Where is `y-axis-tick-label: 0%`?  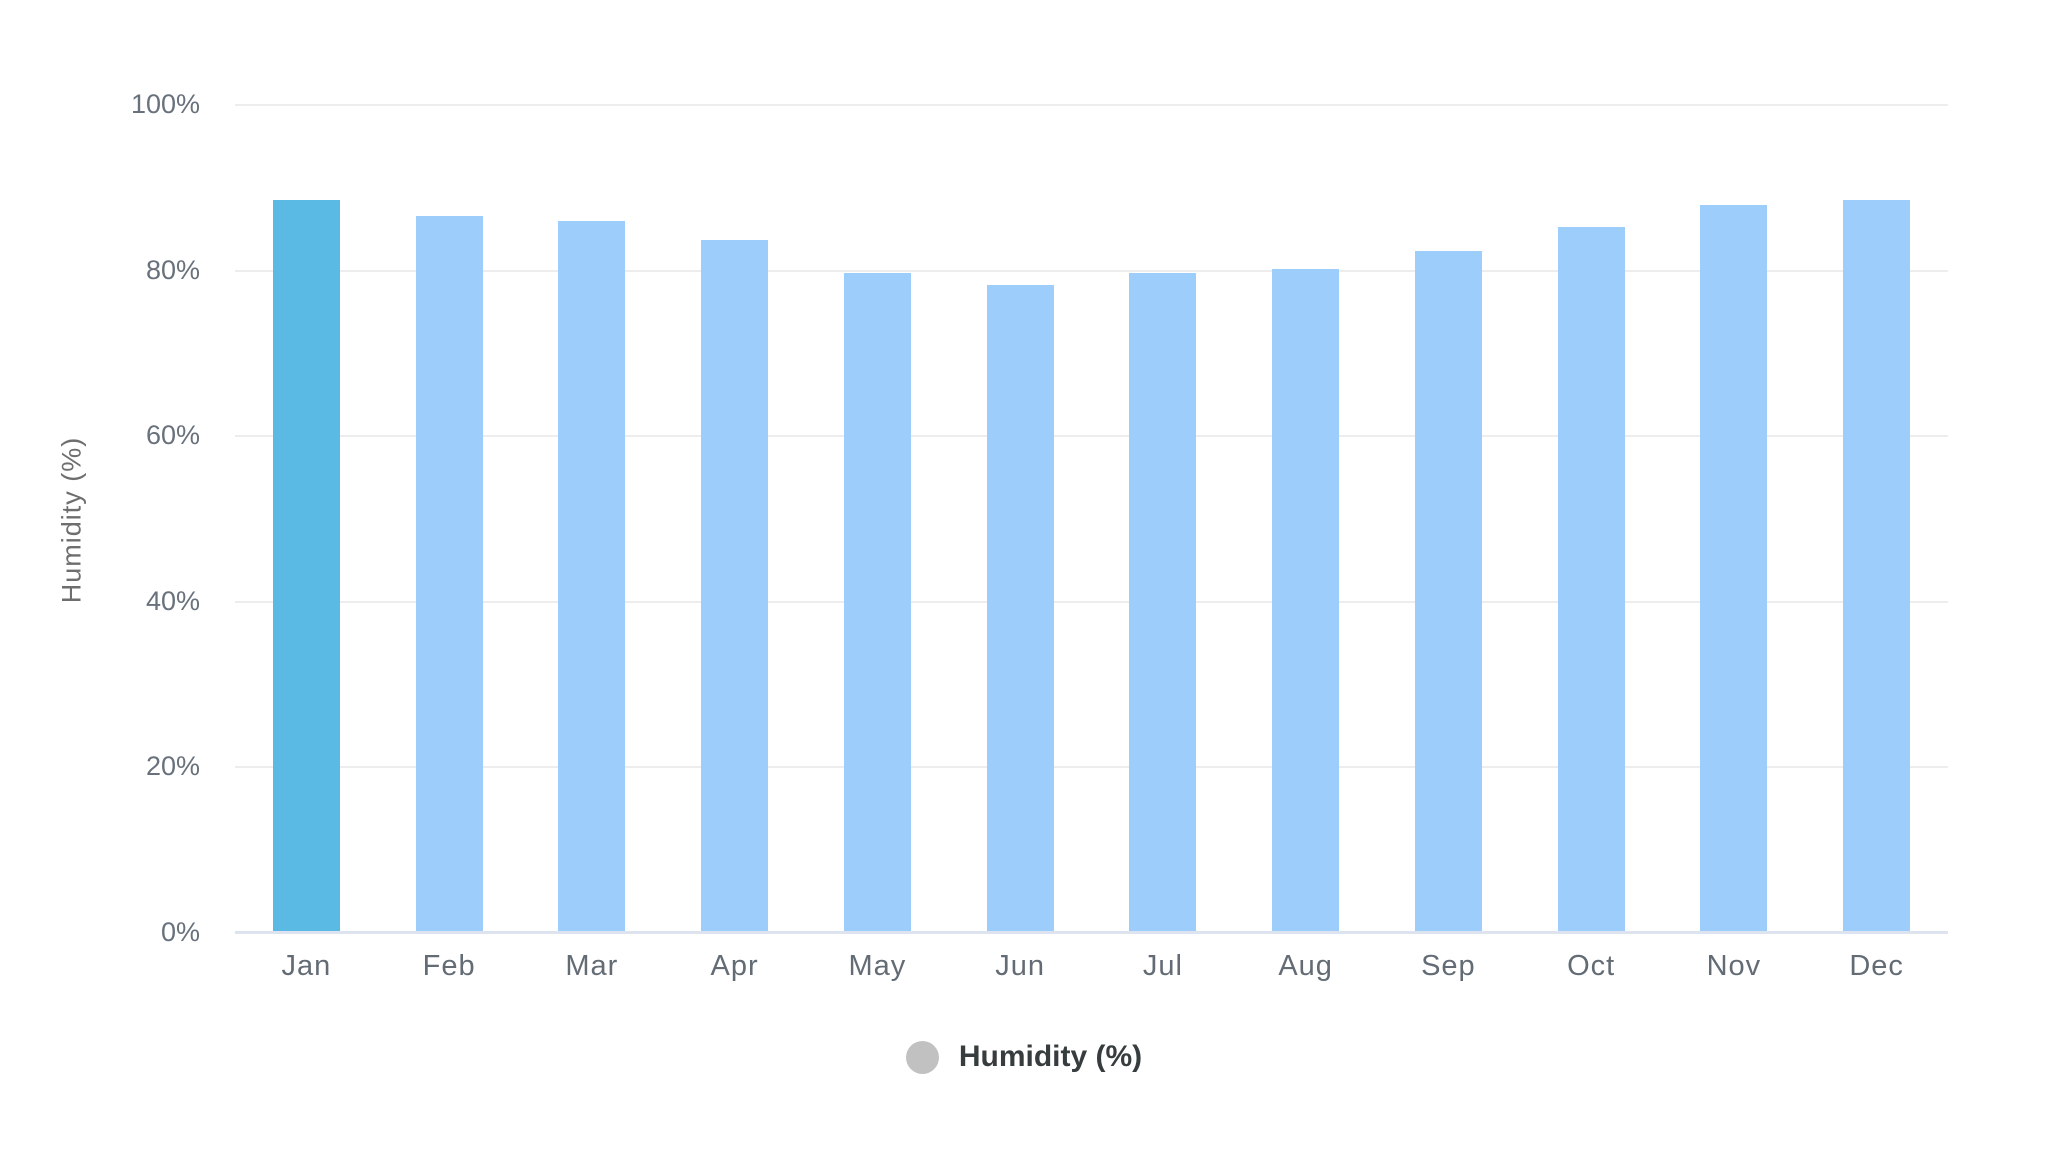 y-axis-tick-label: 0% is located at coordinates (180, 932).